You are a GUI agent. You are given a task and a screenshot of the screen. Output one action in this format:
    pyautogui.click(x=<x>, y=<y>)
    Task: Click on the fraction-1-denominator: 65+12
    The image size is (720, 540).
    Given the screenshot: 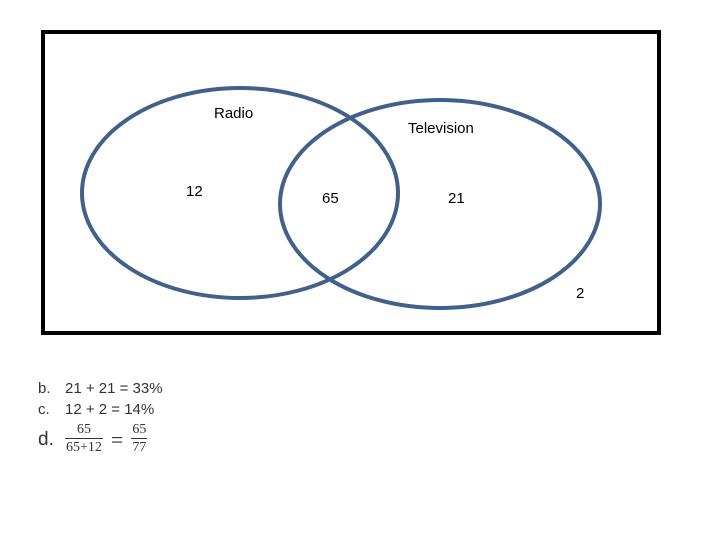 What is the action you would take?
    pyautogui.click(x=84, y=446)
    